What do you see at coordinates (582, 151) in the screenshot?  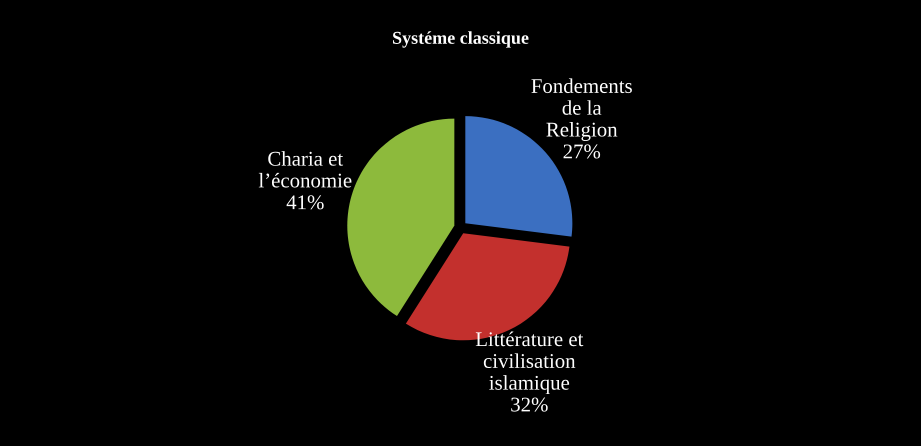 I see `data-label: 27%` at bounding box center [582, 151].